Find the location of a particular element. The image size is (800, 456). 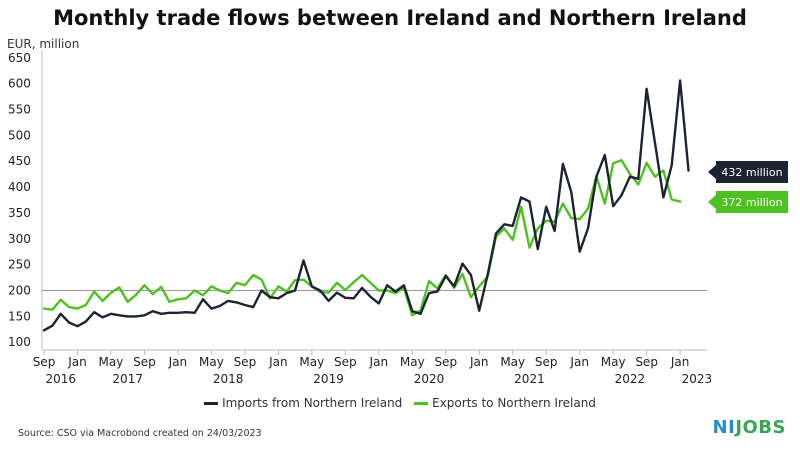

end-label-exports: 372 million is located at coordinates (751, 202).